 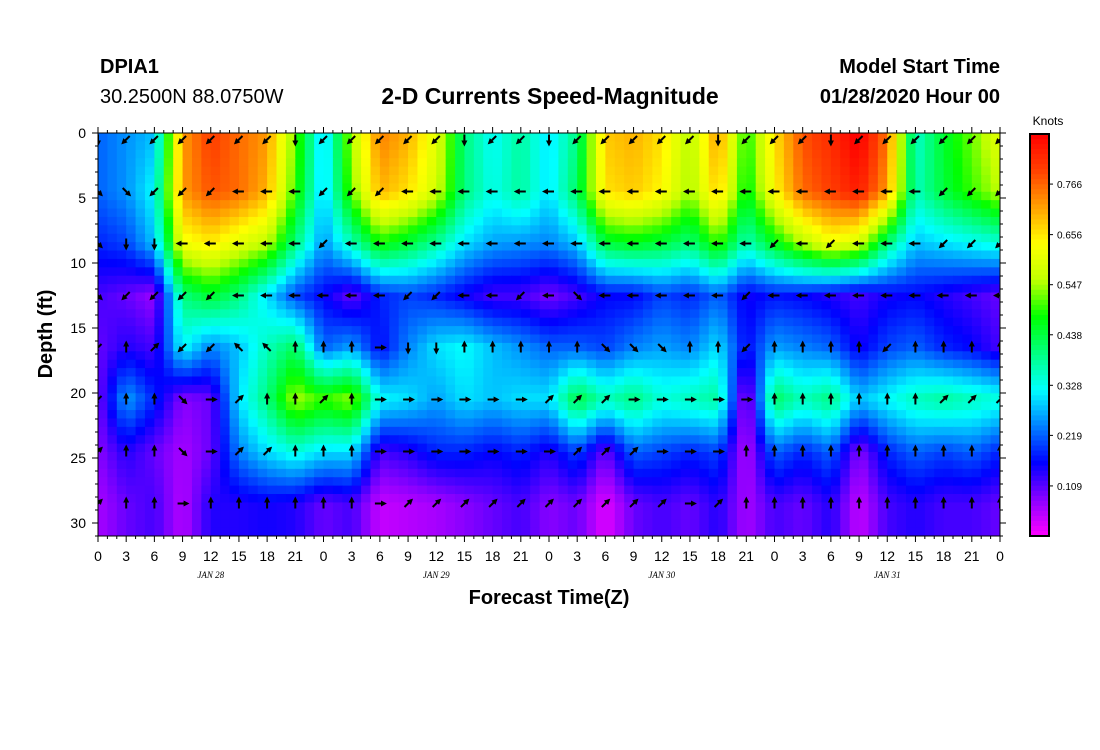 What do you see at coordinates (78, 328) in the screenshot?
I see `y-tick-label: 15` at bounding box center [78, 328].